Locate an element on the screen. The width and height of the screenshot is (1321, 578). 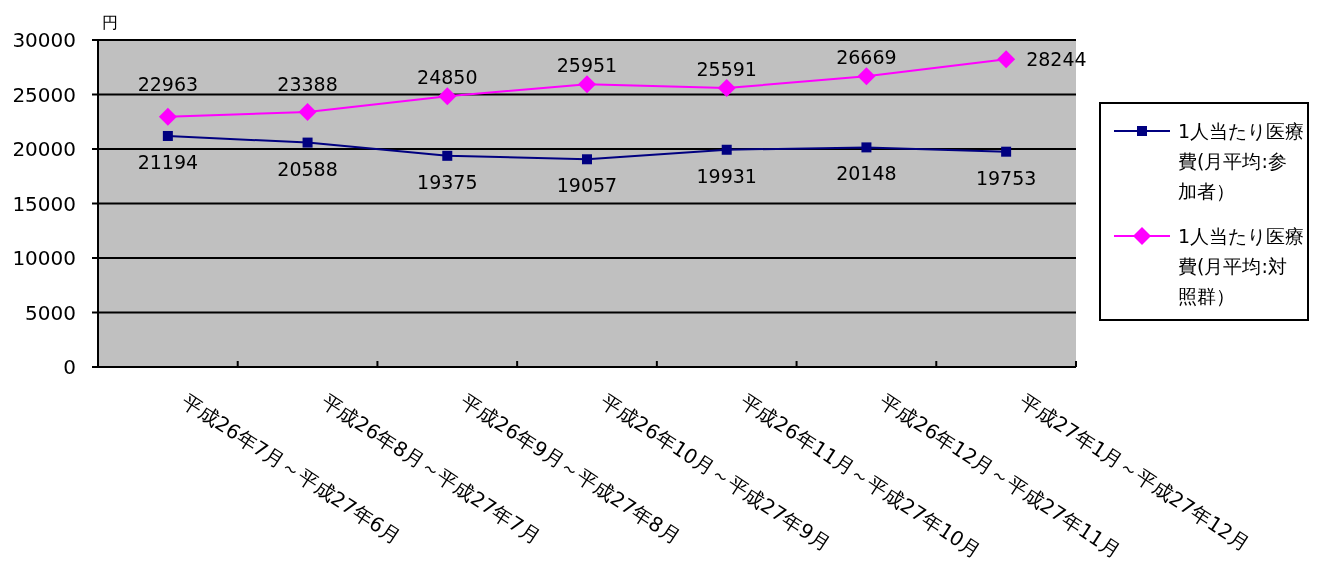
data-label: 25951 is located at coordinates (587, 65).